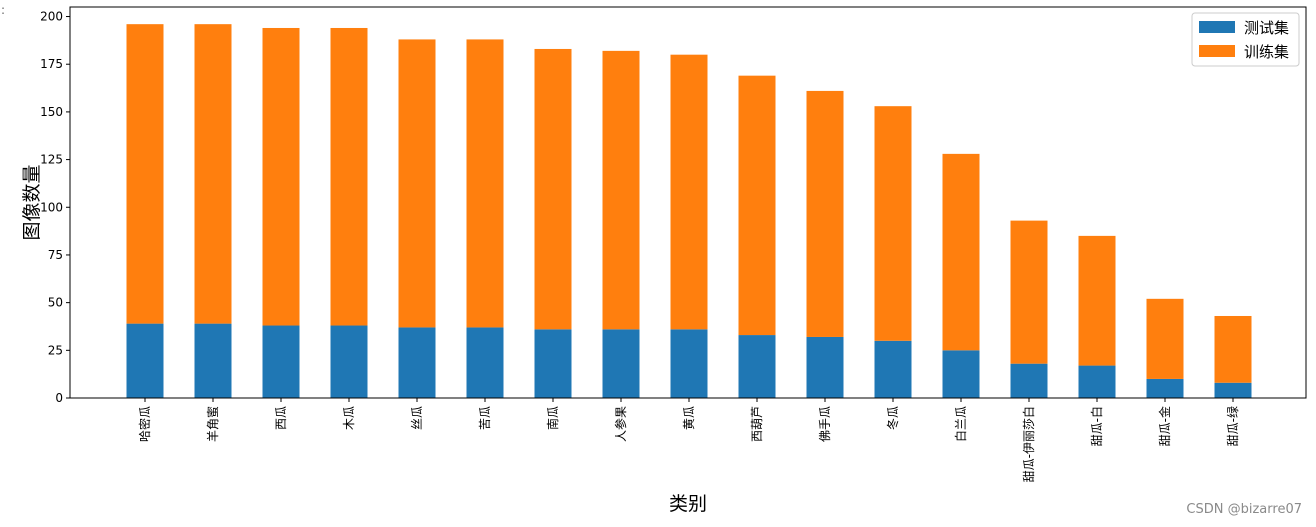 This screenshot has width=1316, height=527. Describe the element at coordinates (55, 350) in the screenshot. I see `y-tick-label: 25` at that location.